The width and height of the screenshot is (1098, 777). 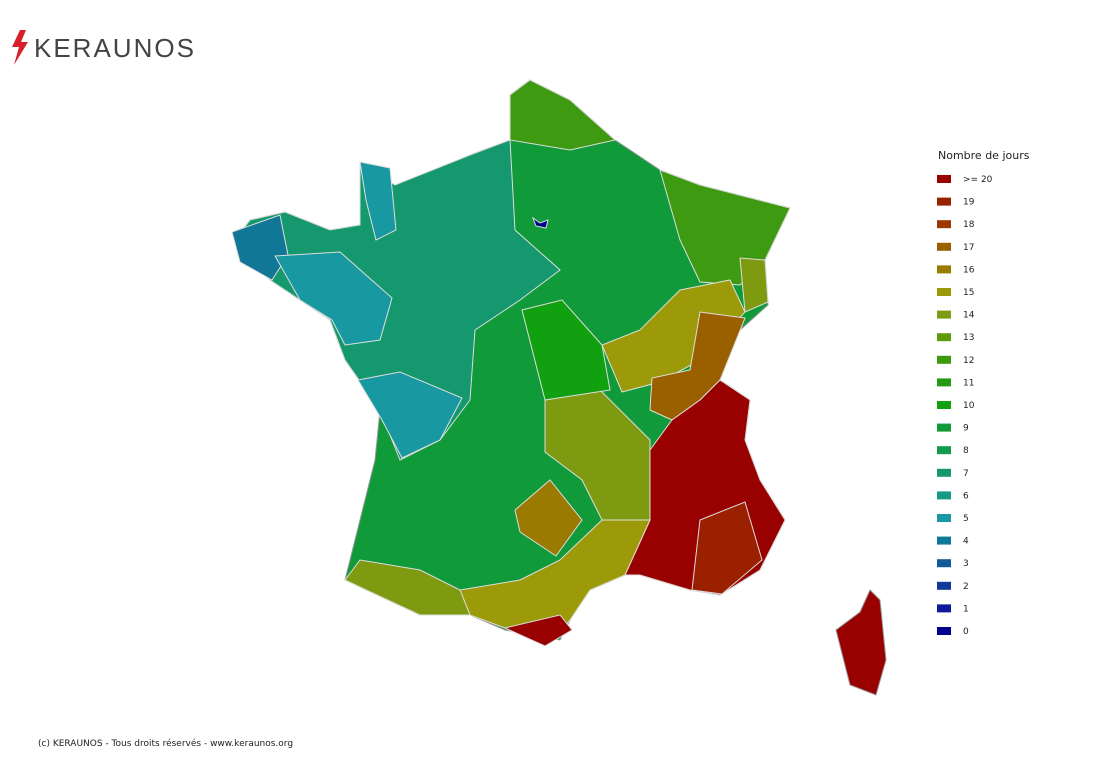 What do you see at coordinates (966, 451) in the screenshot?
I see `legend-label: 8` at bounding box center [966, 451].